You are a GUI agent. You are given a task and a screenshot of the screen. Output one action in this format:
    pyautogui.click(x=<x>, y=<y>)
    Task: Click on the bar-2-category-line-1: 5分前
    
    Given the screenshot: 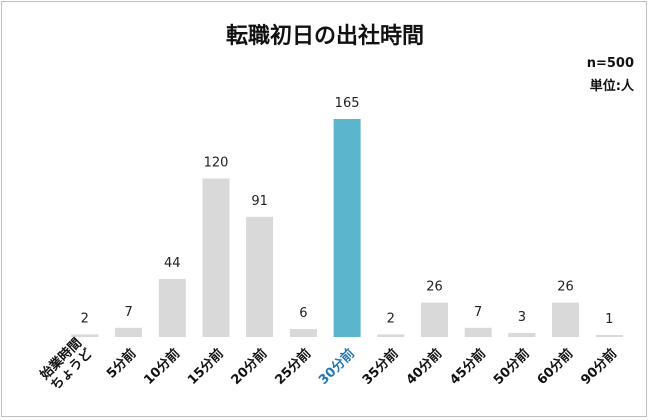 What is the action you would take?
    pyautogui.click(x=121, y=364)
    